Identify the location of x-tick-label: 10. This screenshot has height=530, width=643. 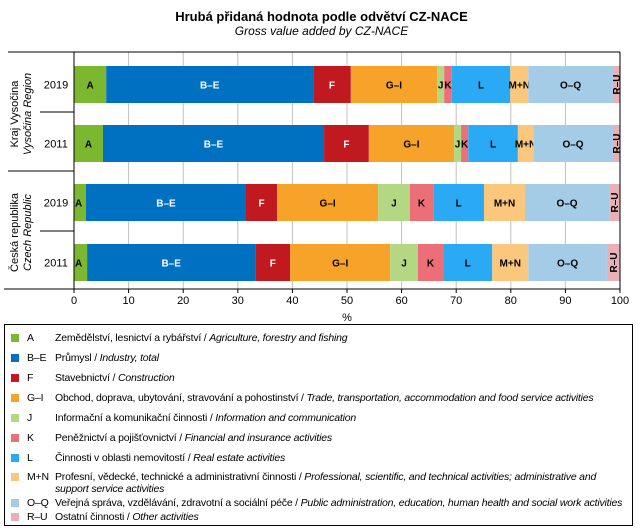
(128, 301).